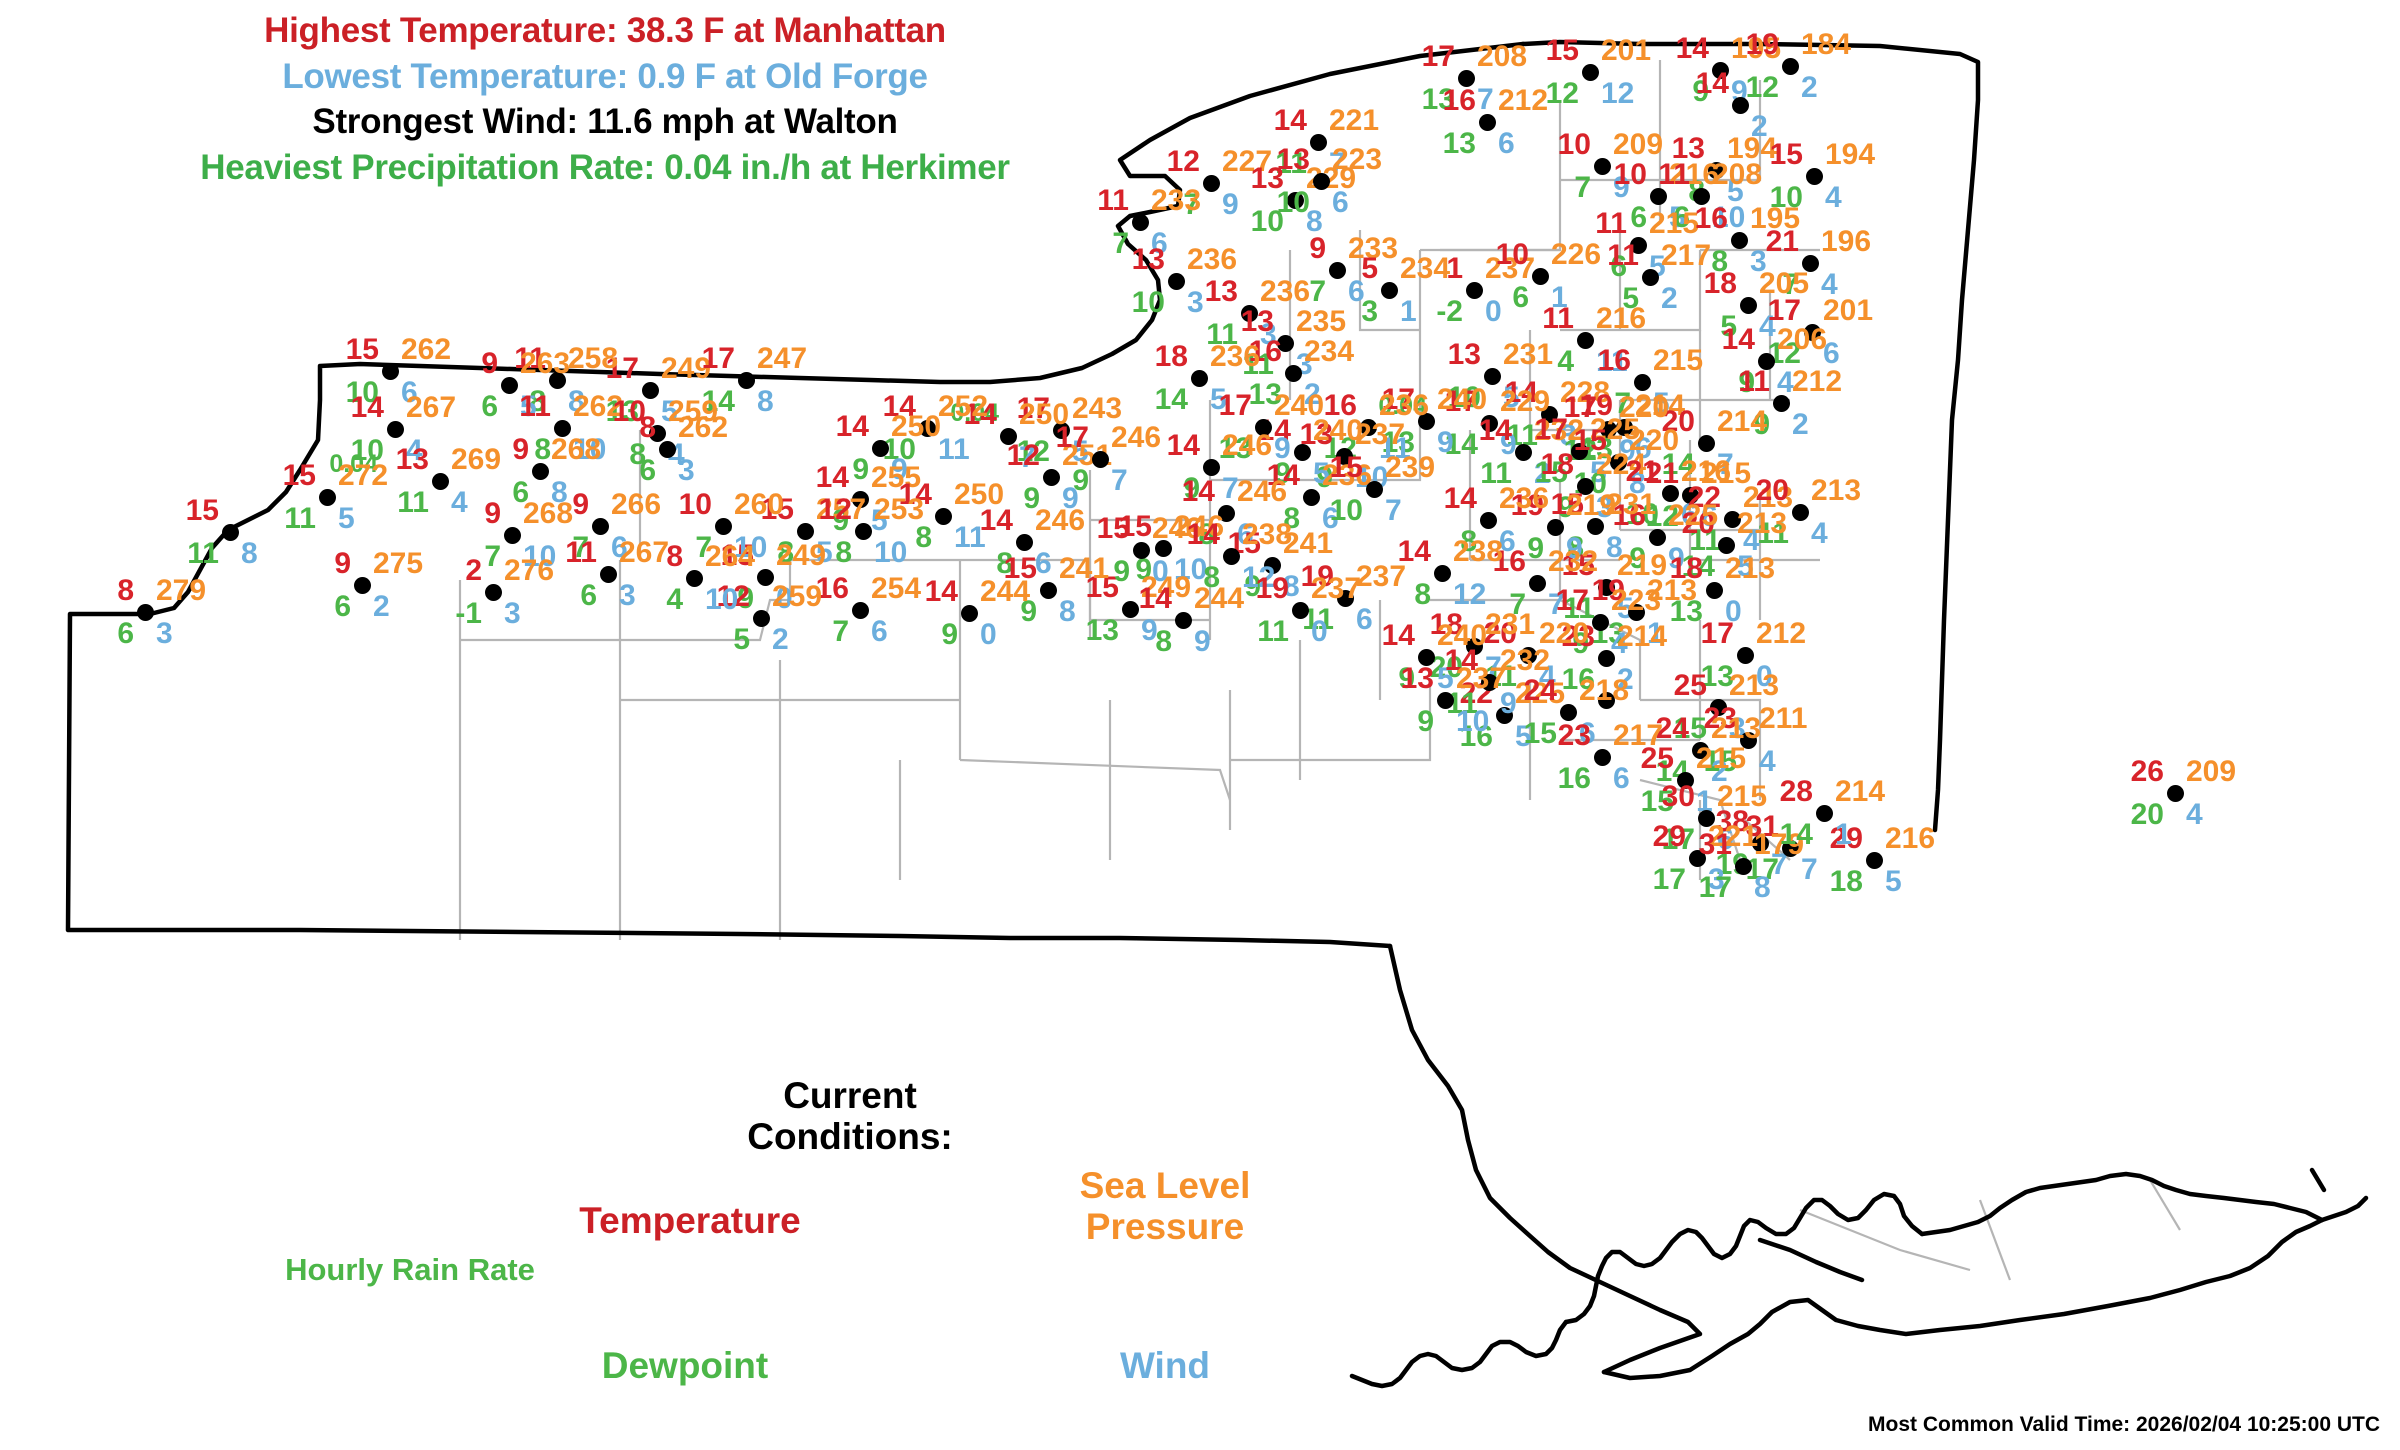  Describe the element at coordinates (1784, 283) in the screenshot. I see `station-sea-level-pressure: 205` at that location.